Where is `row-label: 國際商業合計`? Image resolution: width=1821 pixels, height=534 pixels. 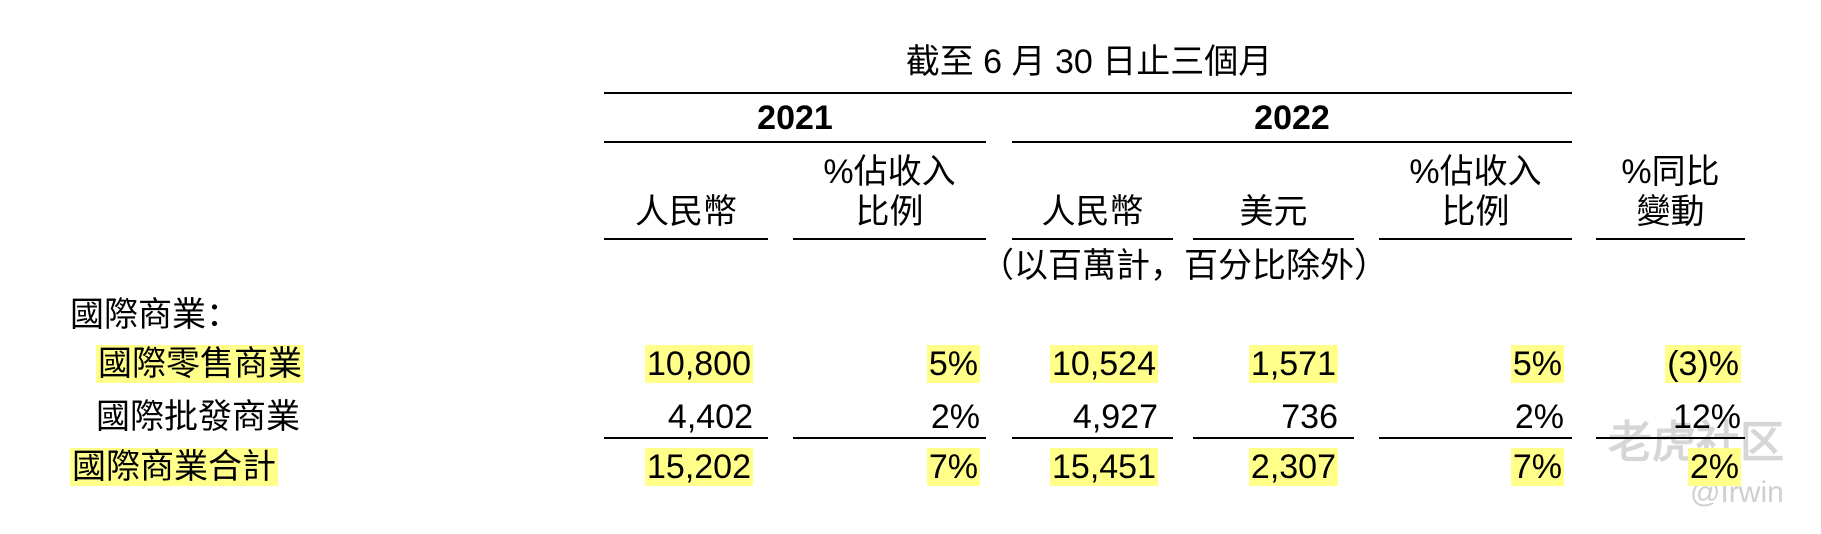
row-label: 國際商業合計 is located at coordinates (174, 467).